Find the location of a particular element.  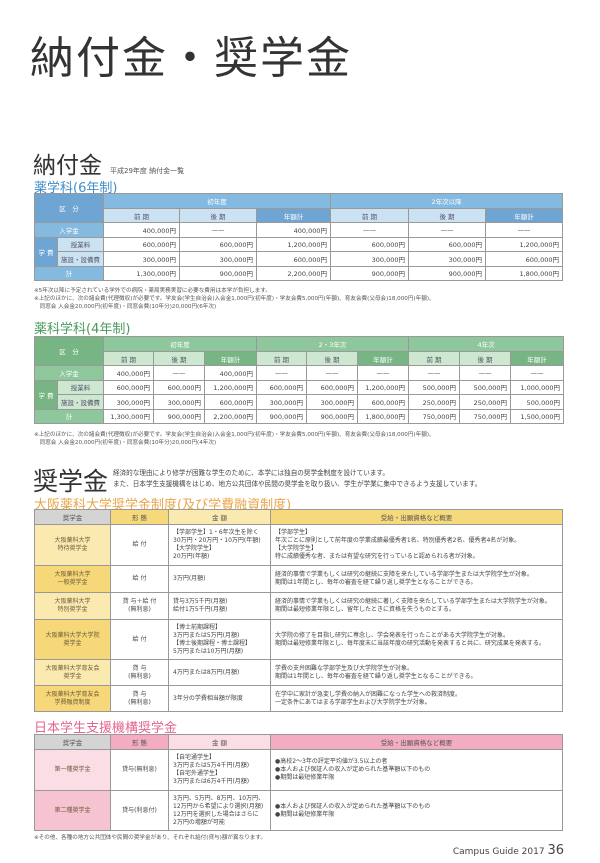

scholarship-name: 大阪薬科大学大学院 奨学金 is located at coordinates (72, 639).